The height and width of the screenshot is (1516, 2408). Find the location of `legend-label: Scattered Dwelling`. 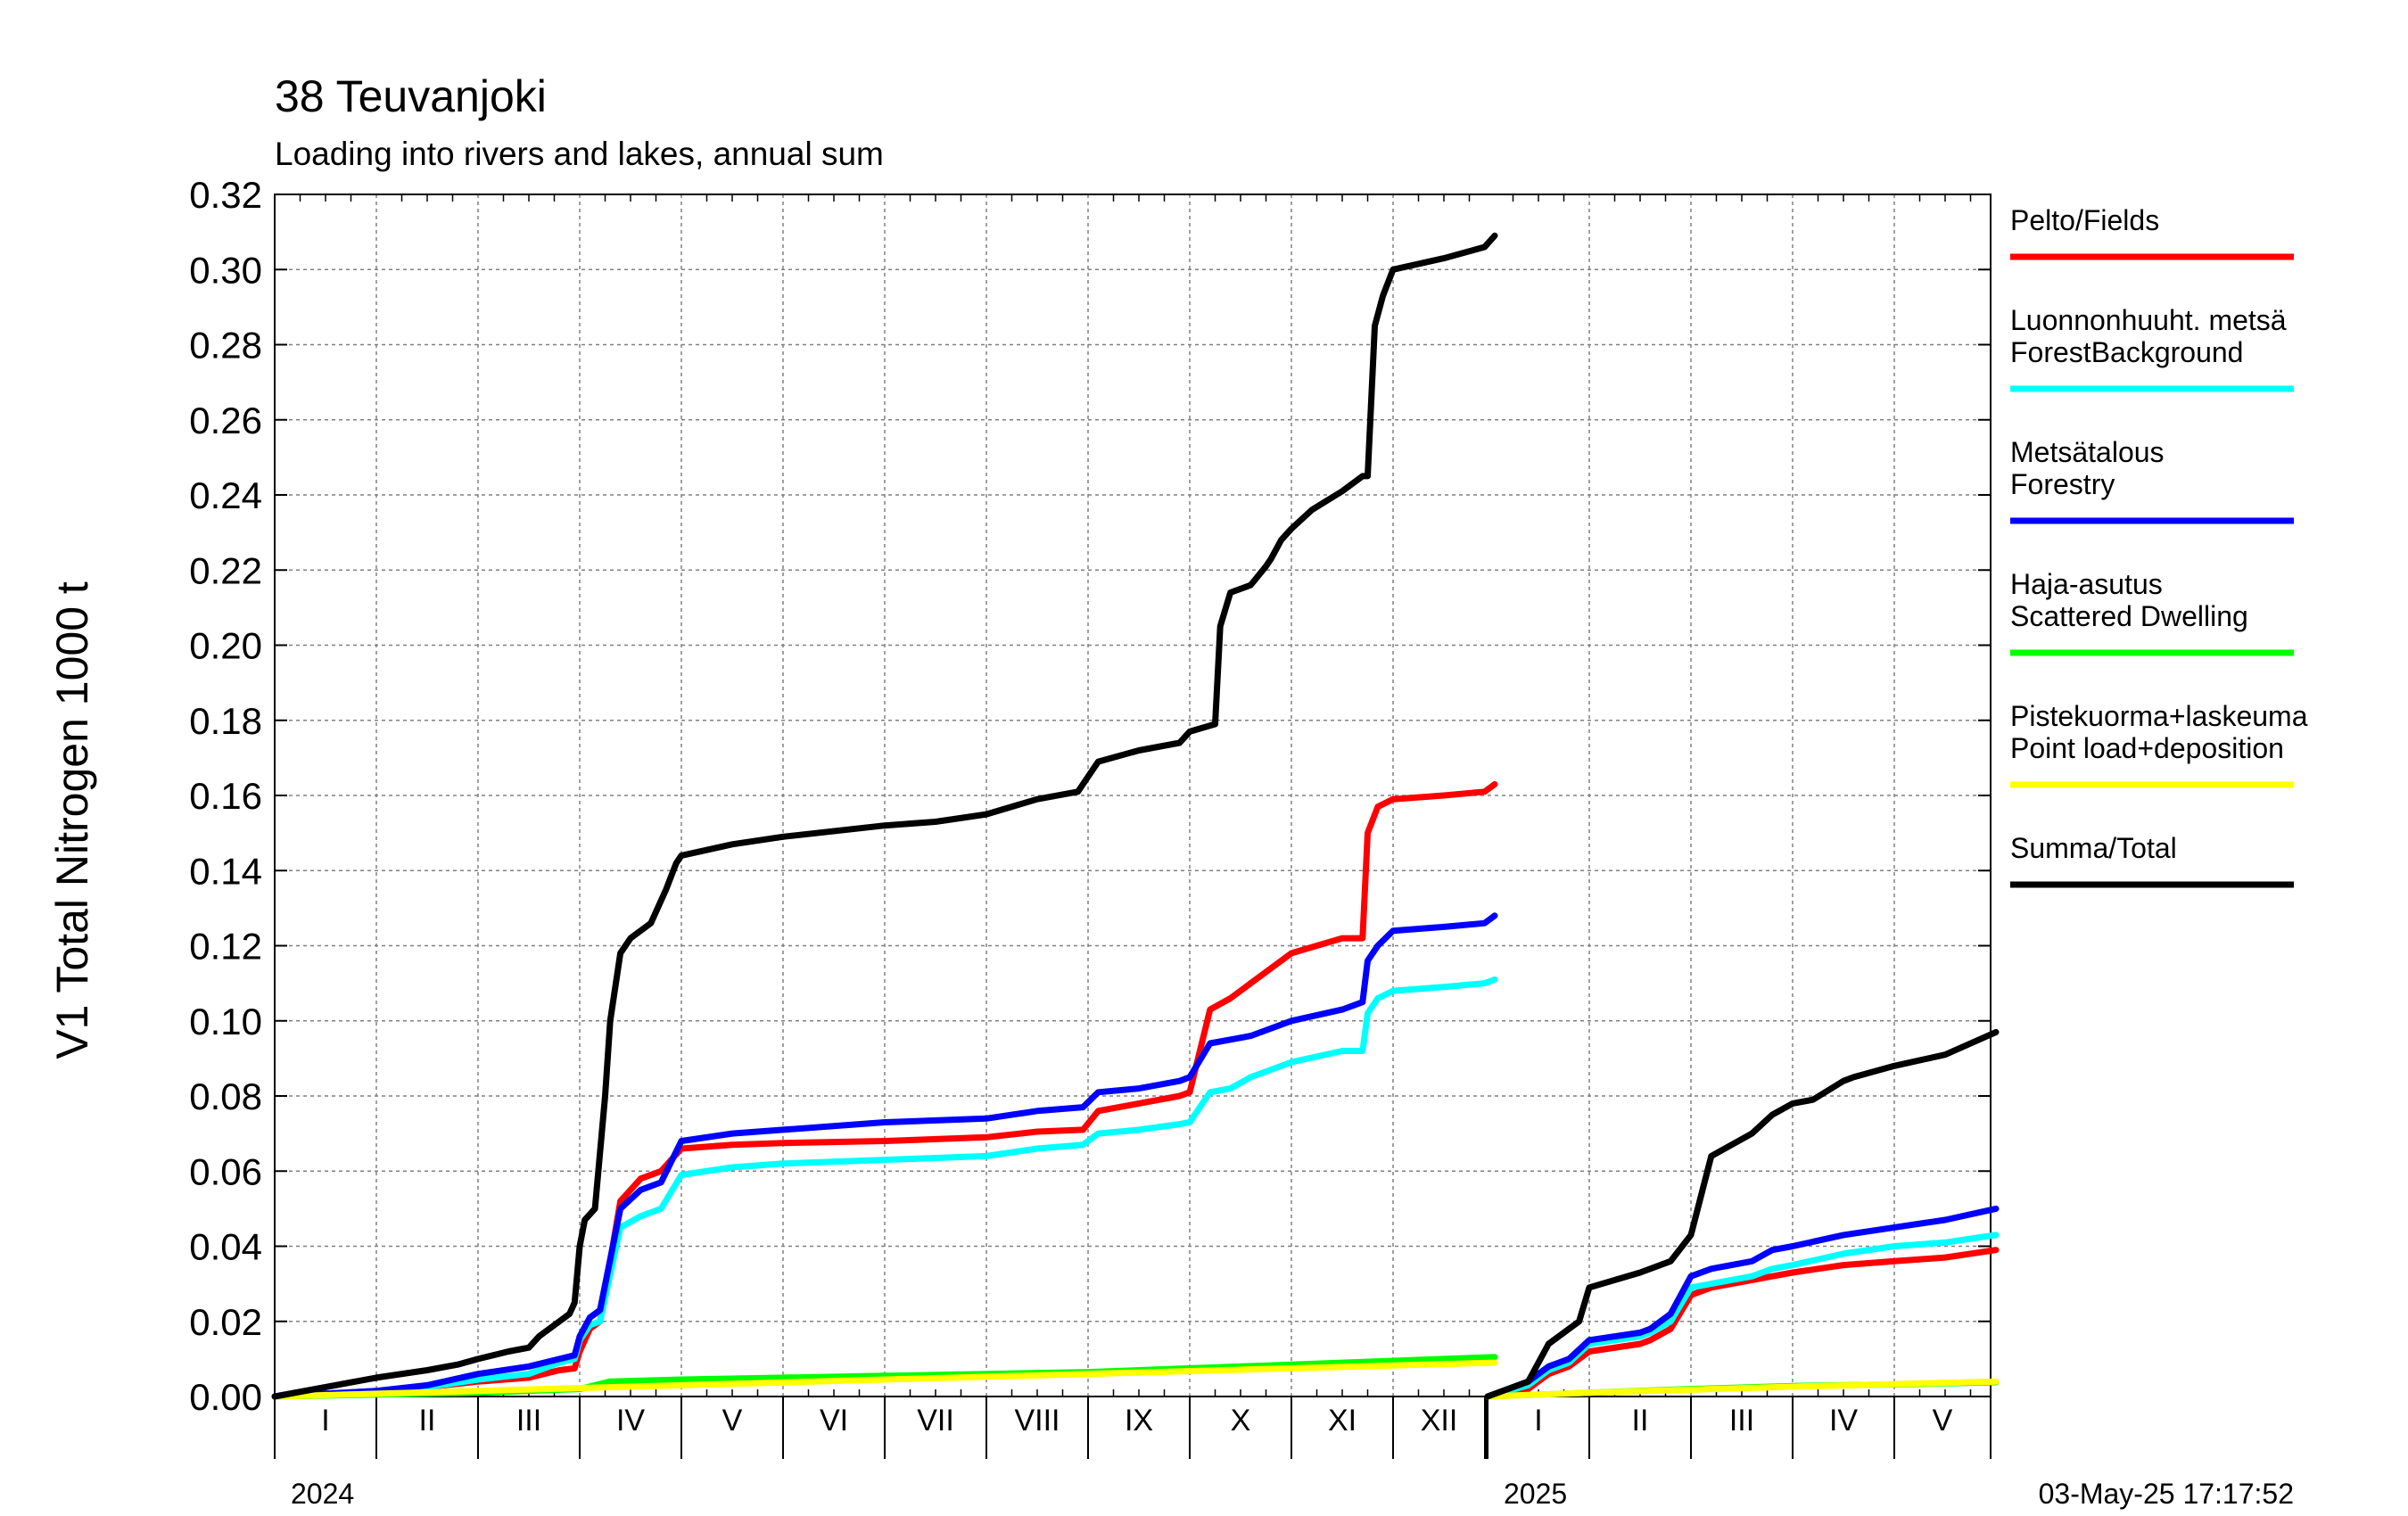

legend-label: Scattered Dwelling is located at coordinates (2129, 616).